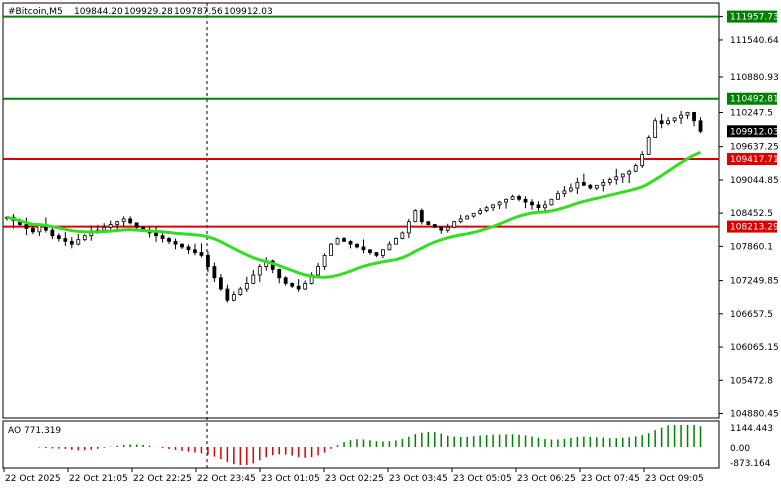  Describe the element at coordinates (753, 121) in the screenshot. I see `level-labels: 111957.73 110492.81 109417.71 108213.29` at that location.